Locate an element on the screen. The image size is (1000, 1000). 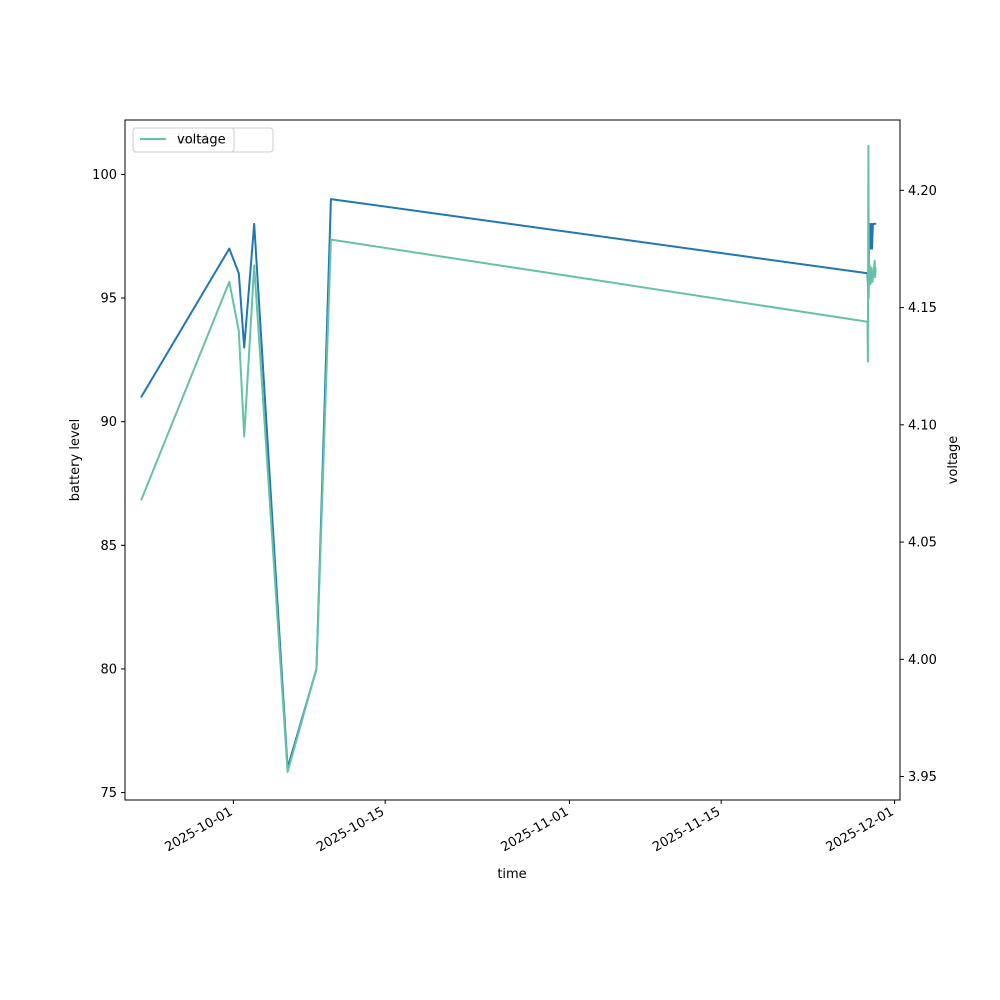
y-right-tick-label-4.20: 4.20 is located at coordinates (922, 191).